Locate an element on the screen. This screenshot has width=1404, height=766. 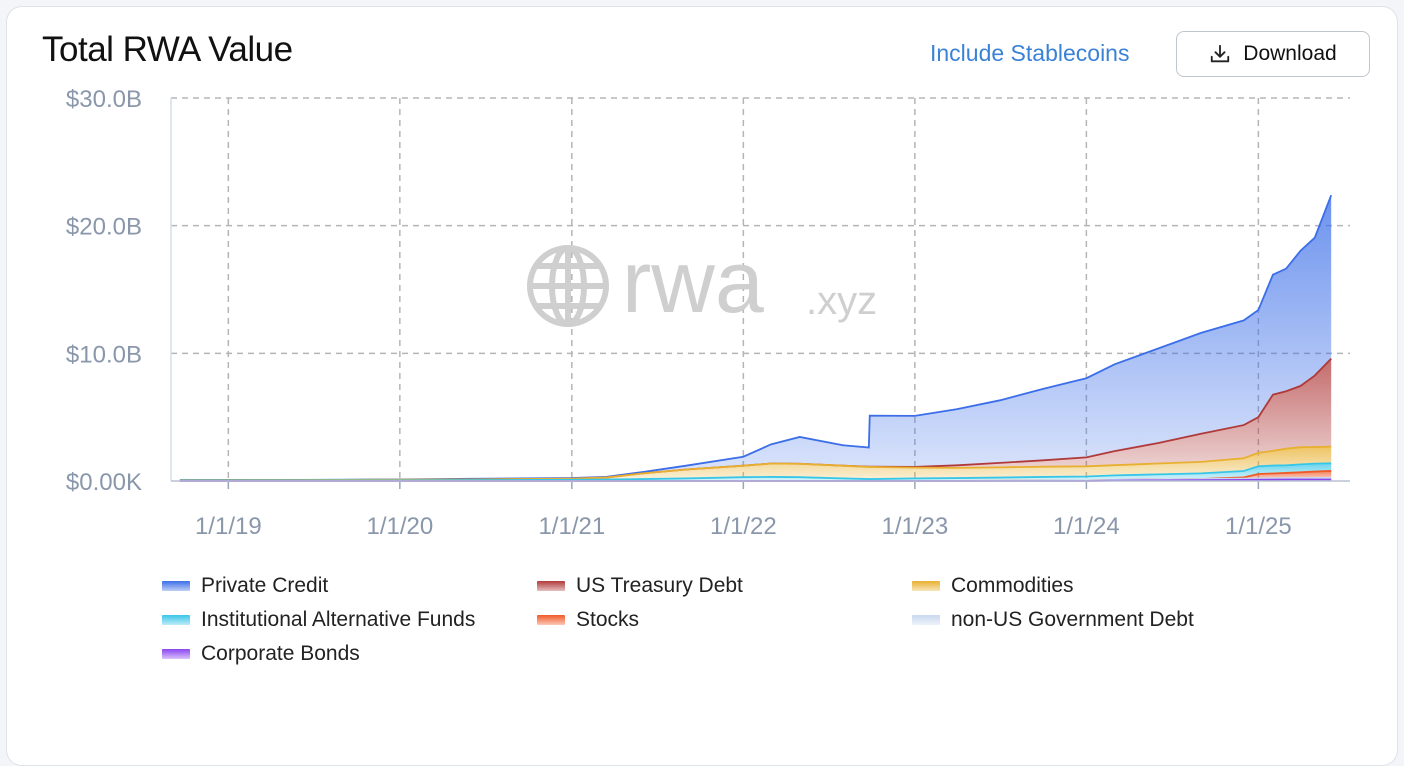
x-tick-label: 1/1/21 is located at coordinates (571, 526).